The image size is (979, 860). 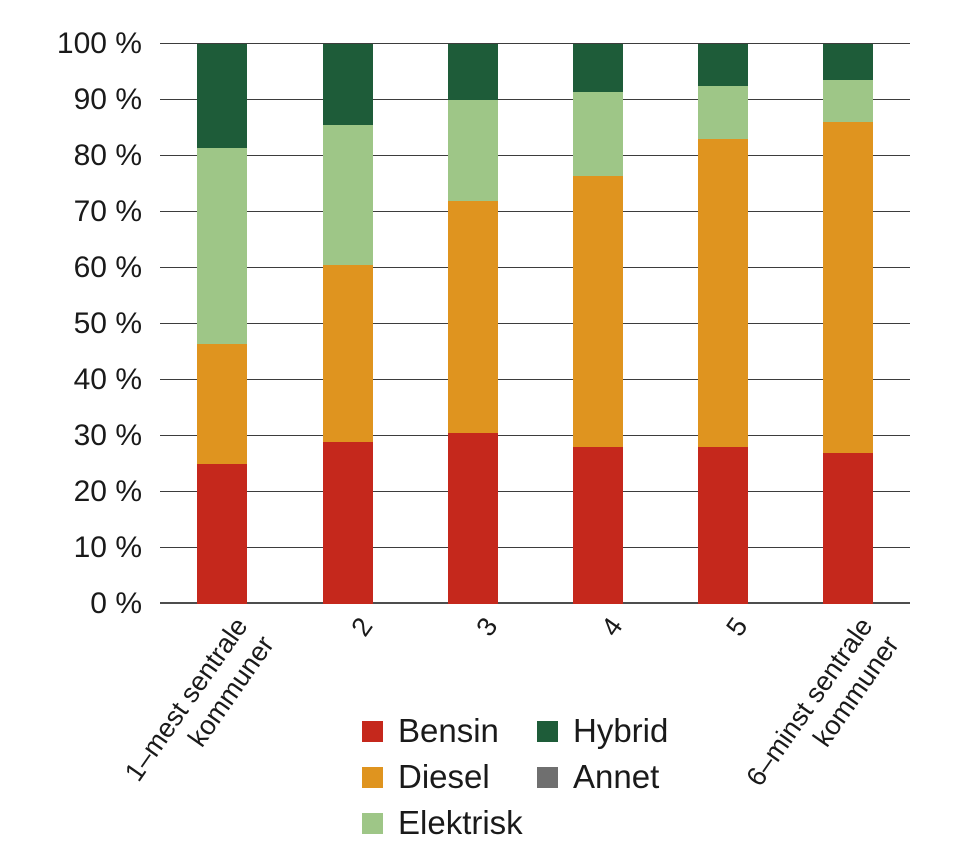 What do you see at coordinates (444, 776) in the screenshot?
I see `legend-label: Diesel` at bounding box center [444, 776].